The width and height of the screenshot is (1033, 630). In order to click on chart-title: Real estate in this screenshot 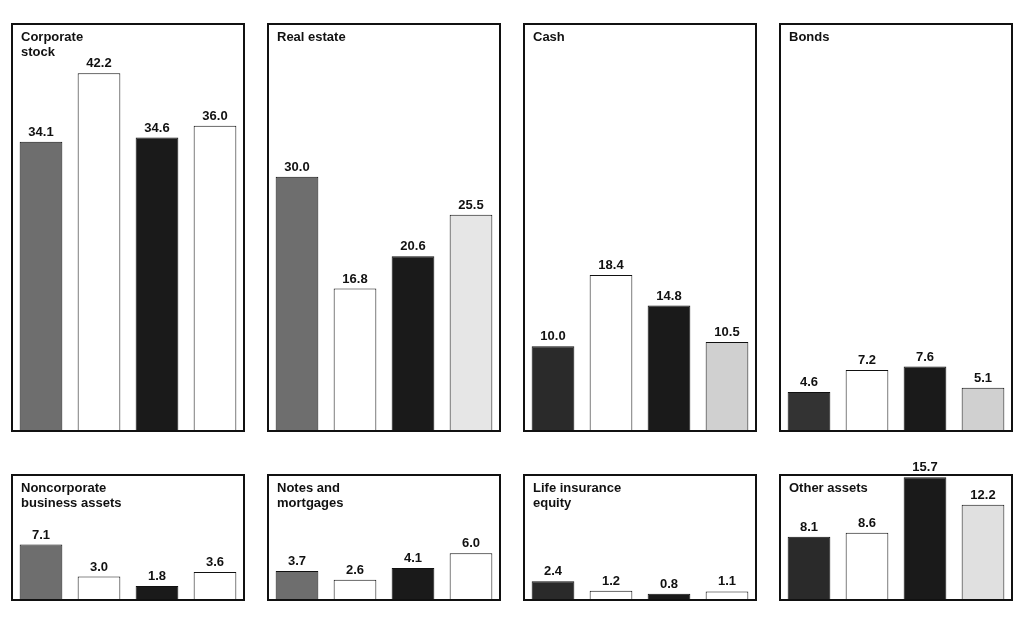, I will do `click(311, 36)`.